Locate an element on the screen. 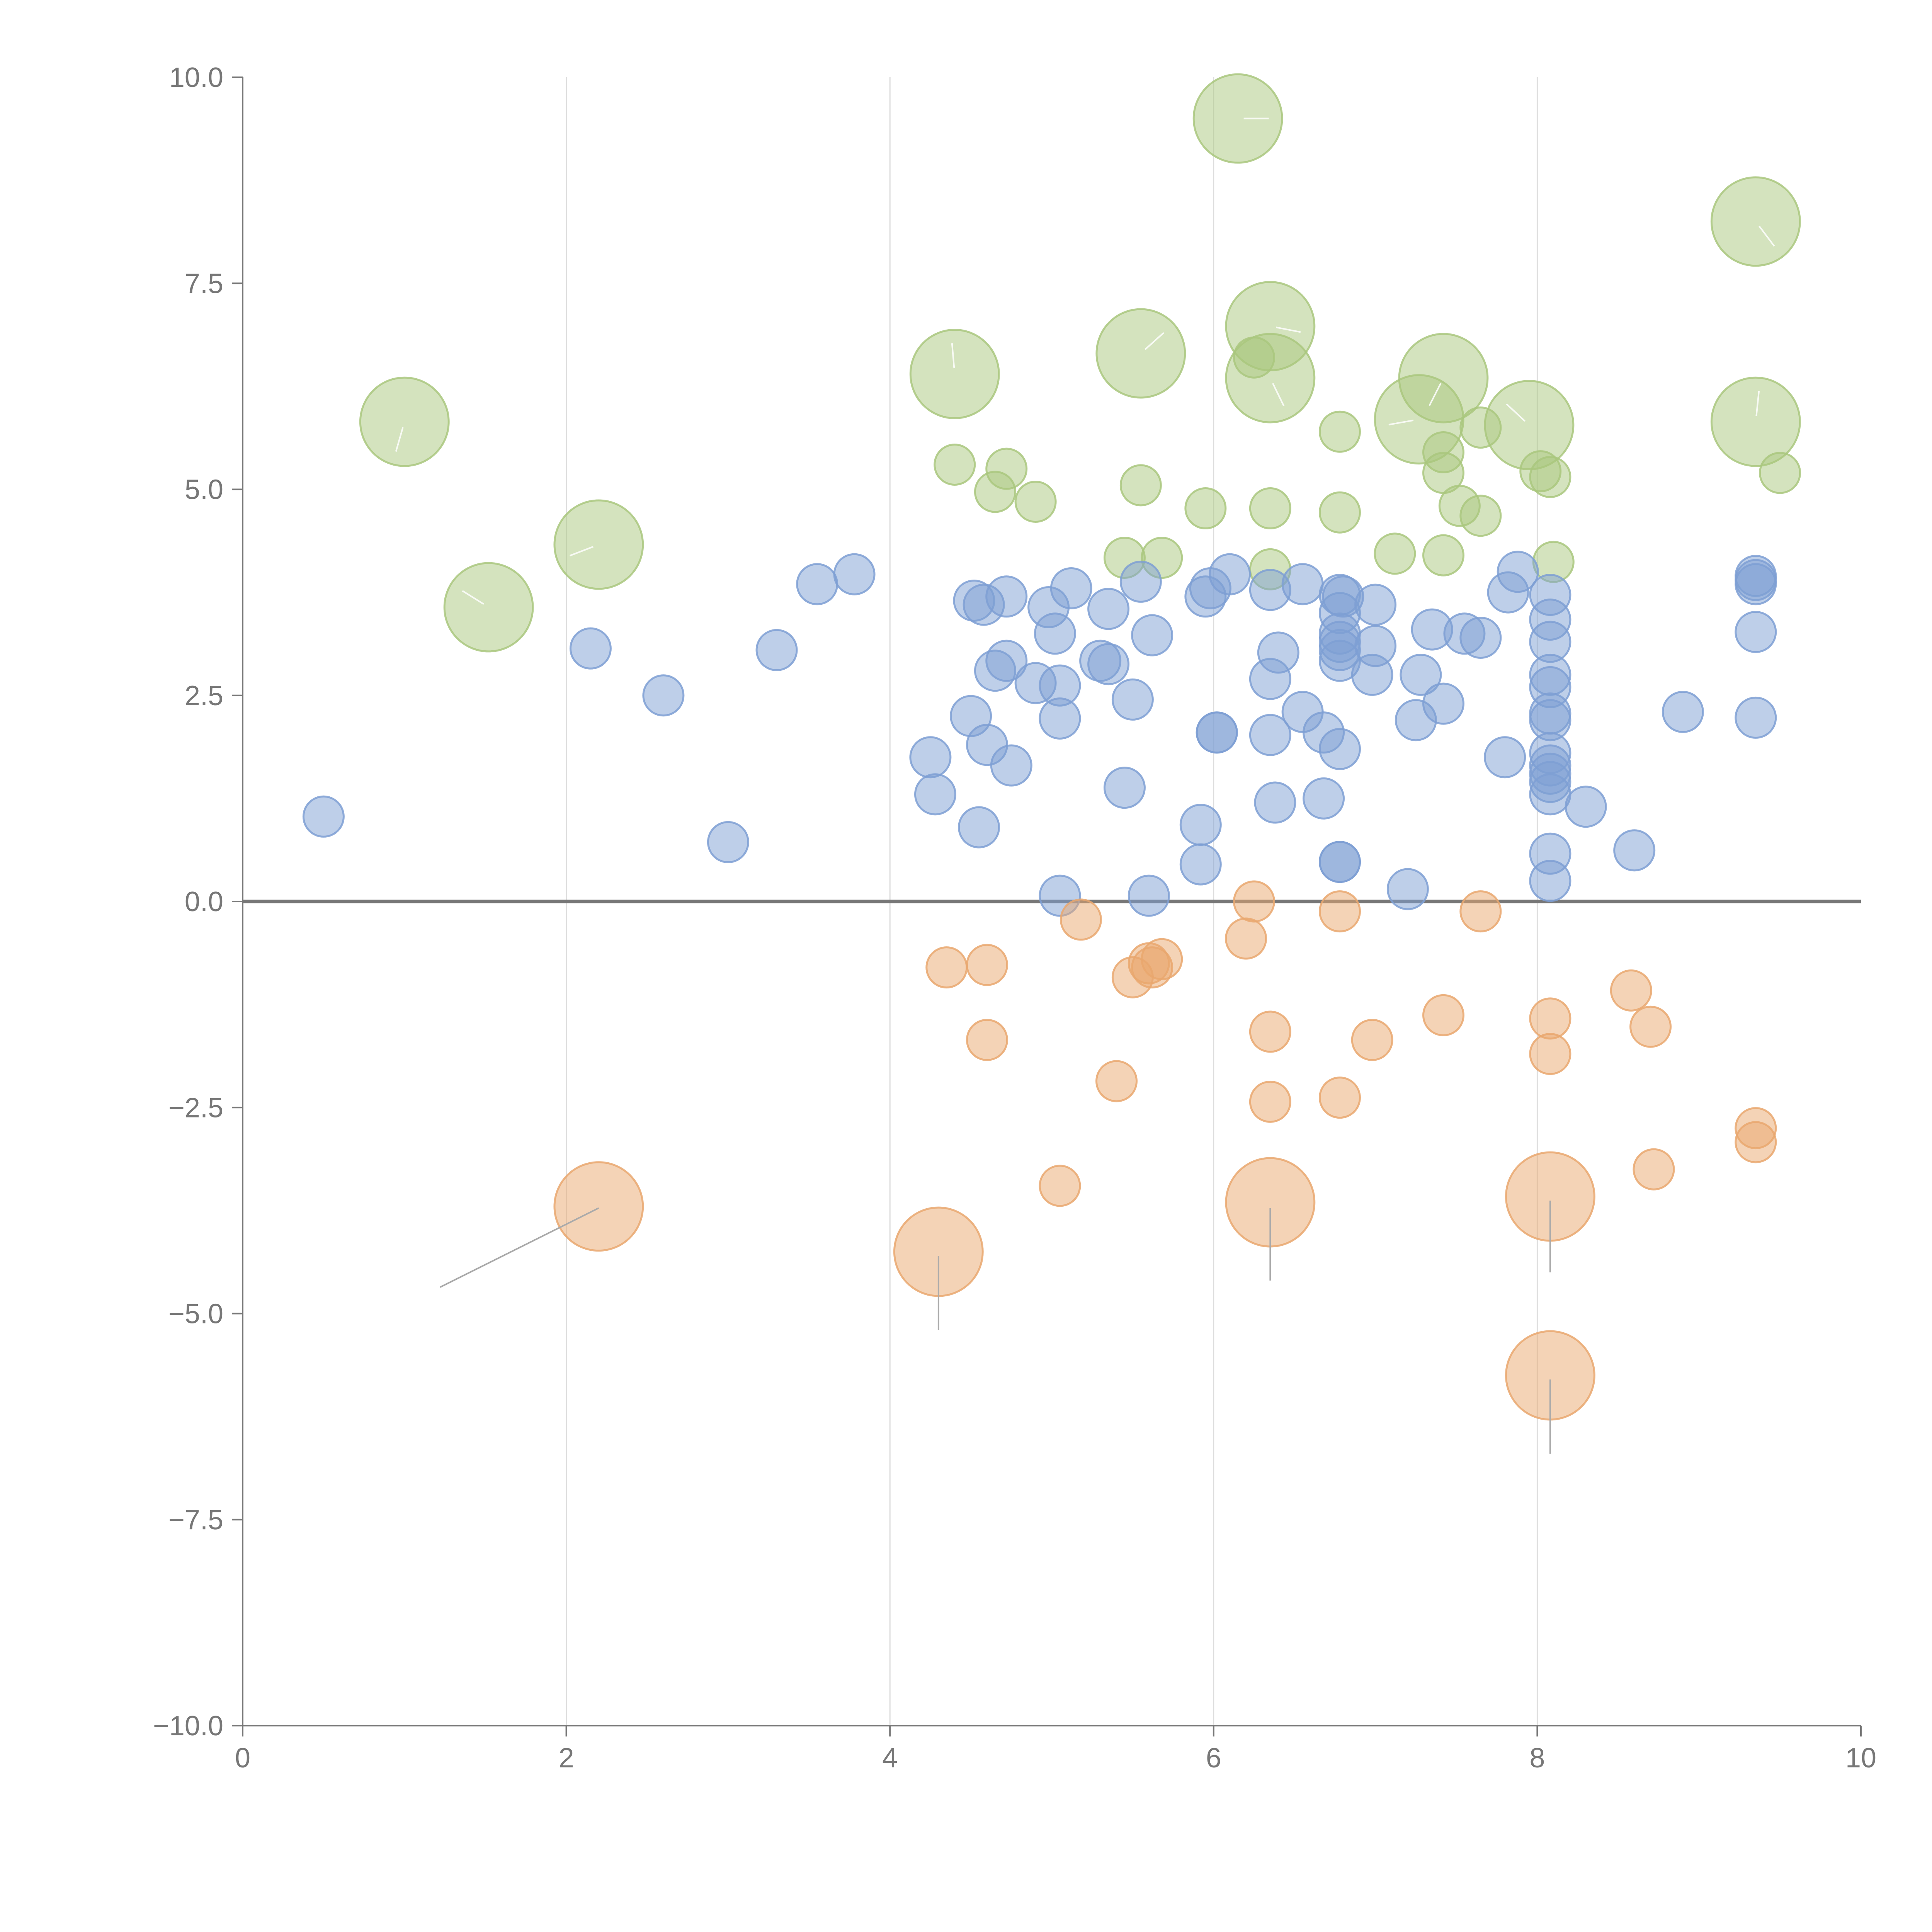  leader-line is located at coordinates (519, 1248).